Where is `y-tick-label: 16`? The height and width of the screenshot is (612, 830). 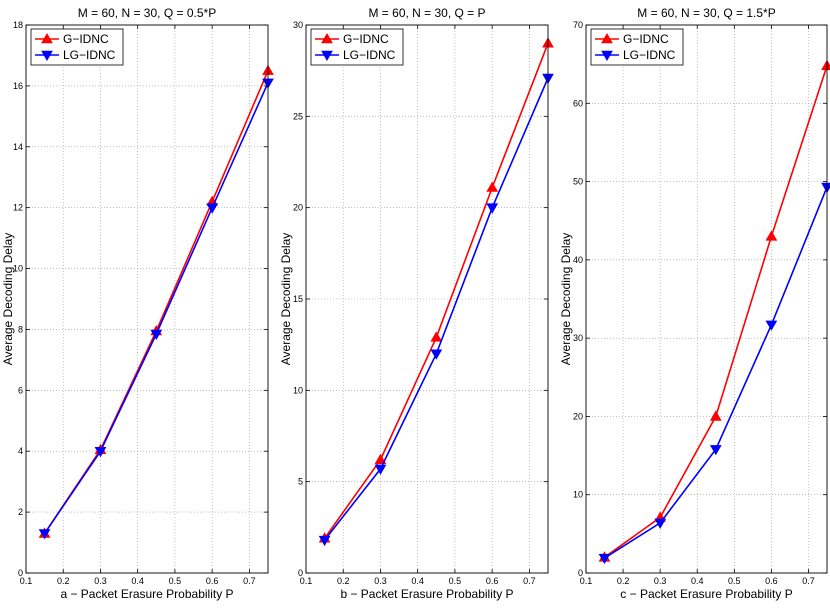 y-tick-label: 16 is located at coordinates (18, 86).